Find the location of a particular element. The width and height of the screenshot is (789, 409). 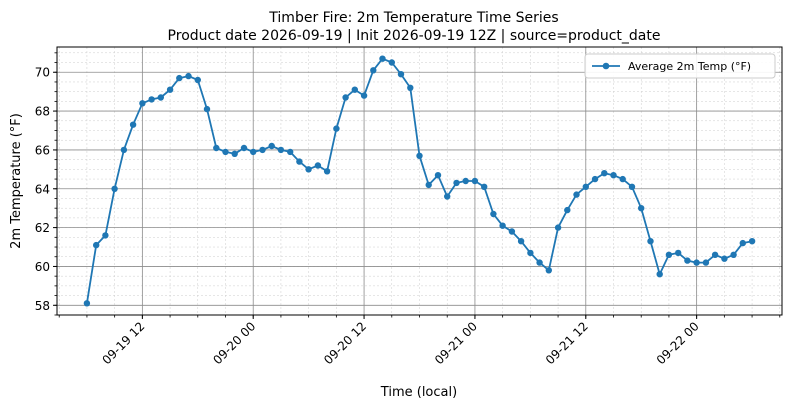

x-tick-label: 09-20 12 is located at coordinates (345, 343).